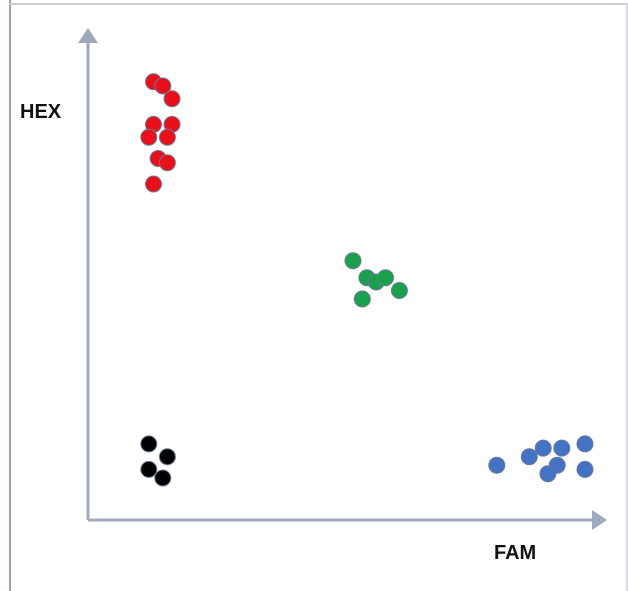  What do you see at coordinates (318, 4) in the screenshot?
I see `frame-top-border` at bounding box center [318, 4].